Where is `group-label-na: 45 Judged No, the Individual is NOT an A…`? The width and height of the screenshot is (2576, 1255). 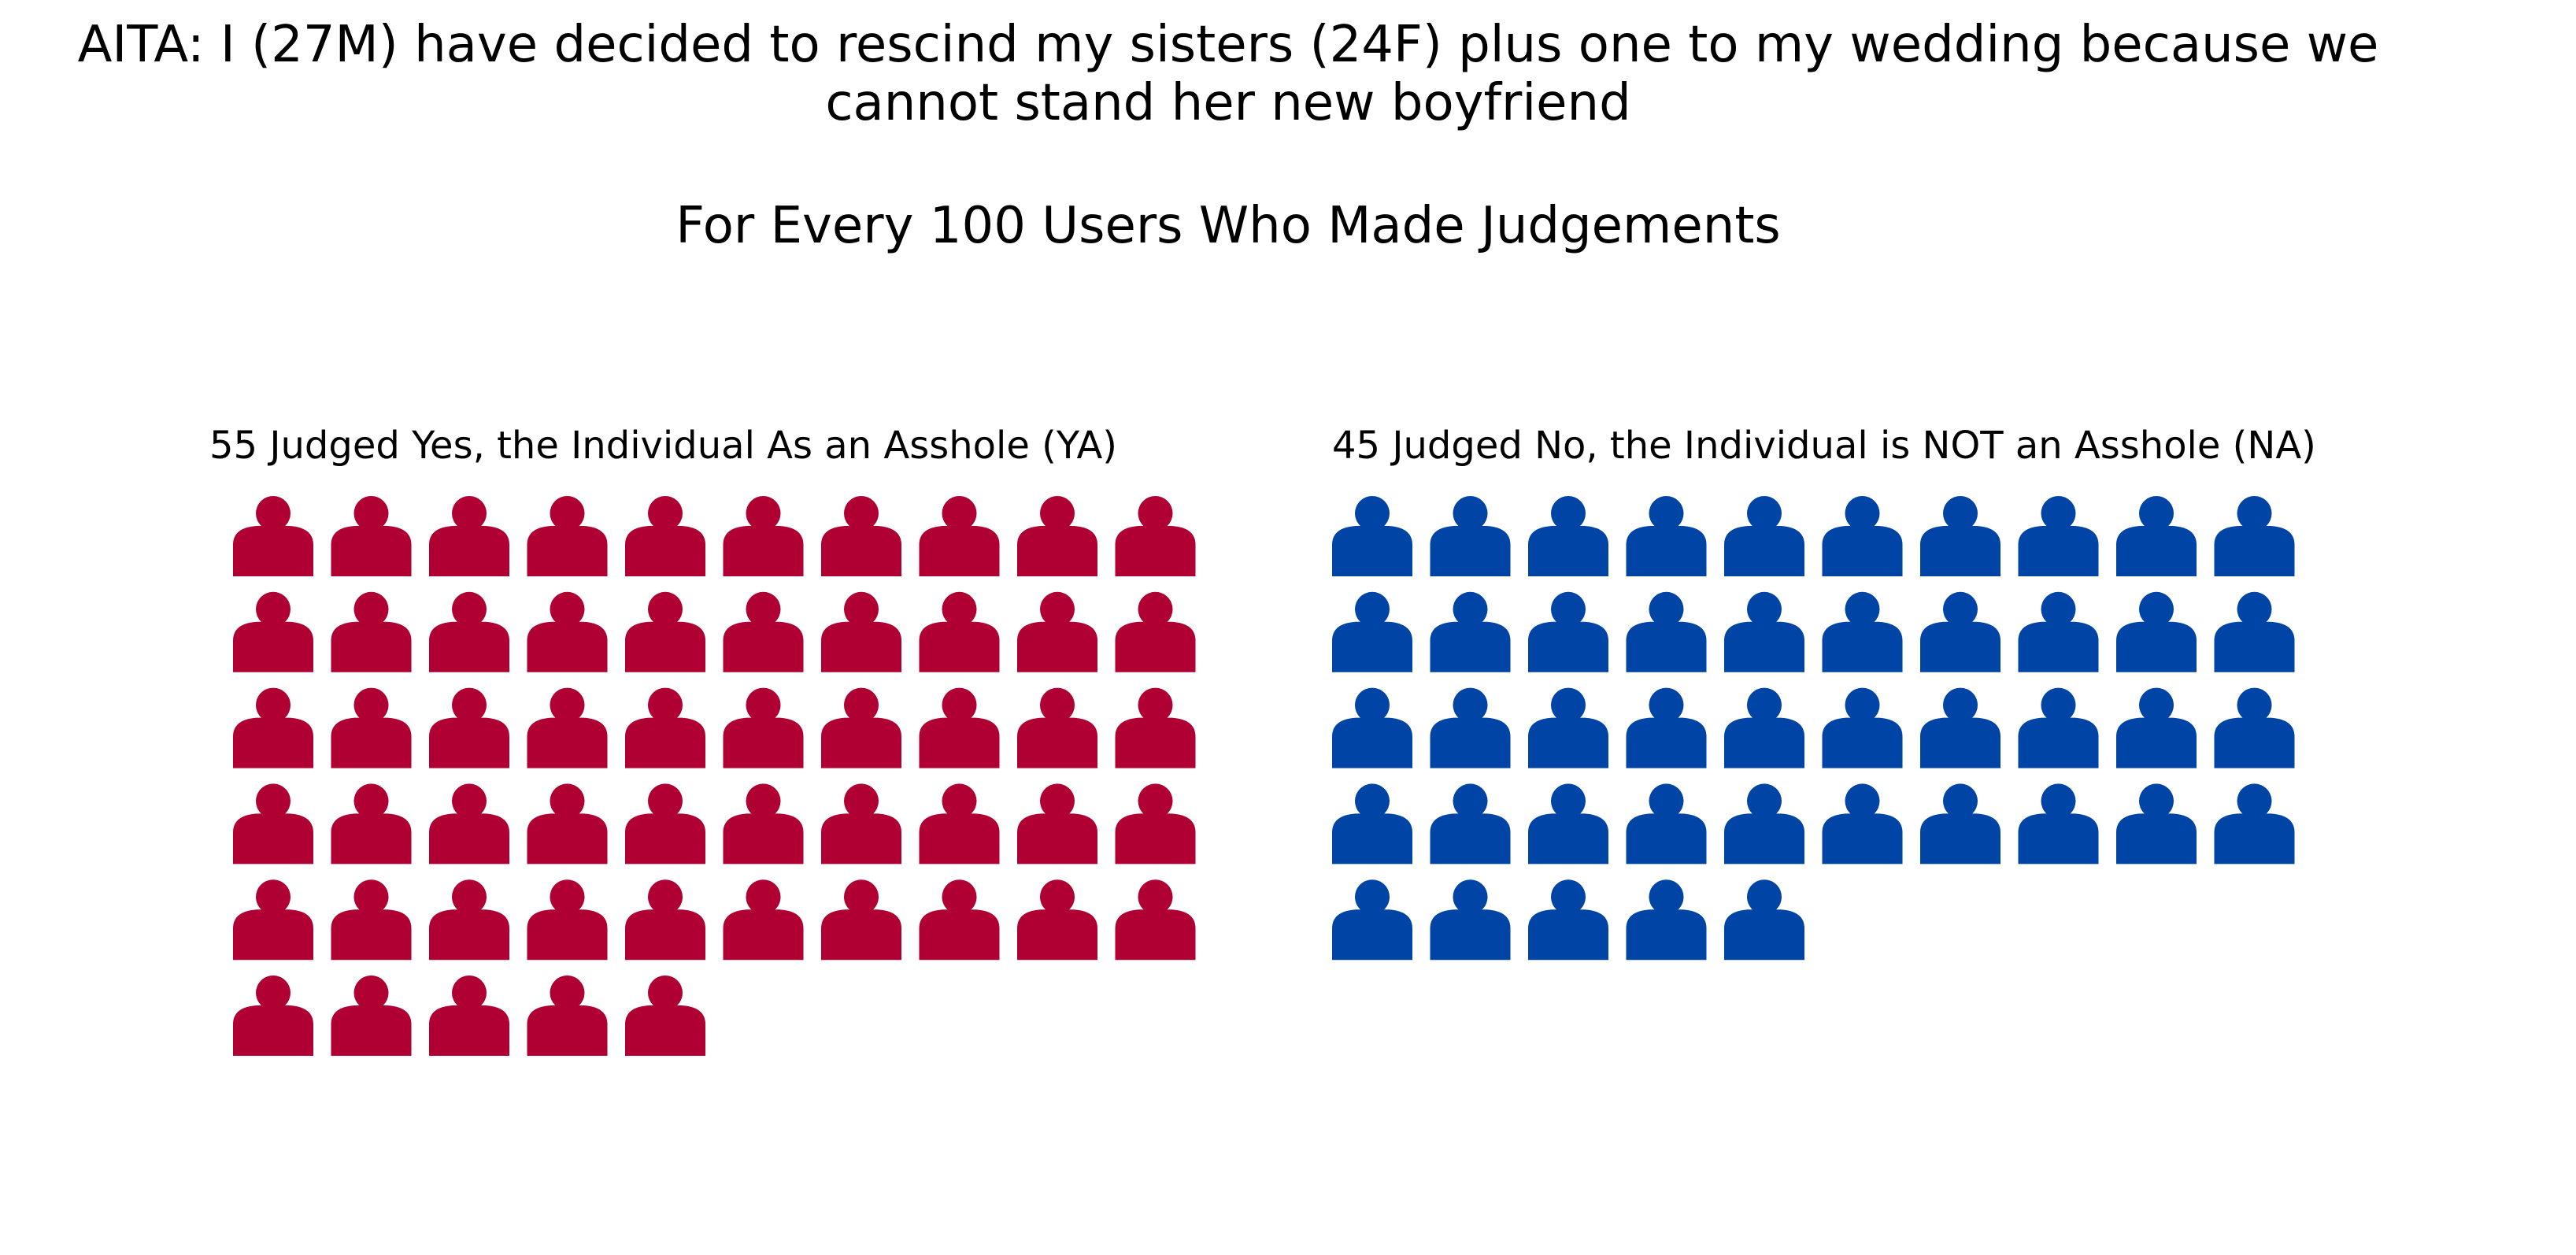
group-label-na: 45 Judged No, the Individual is NOT an A… is located at coordinates (1824, 446).